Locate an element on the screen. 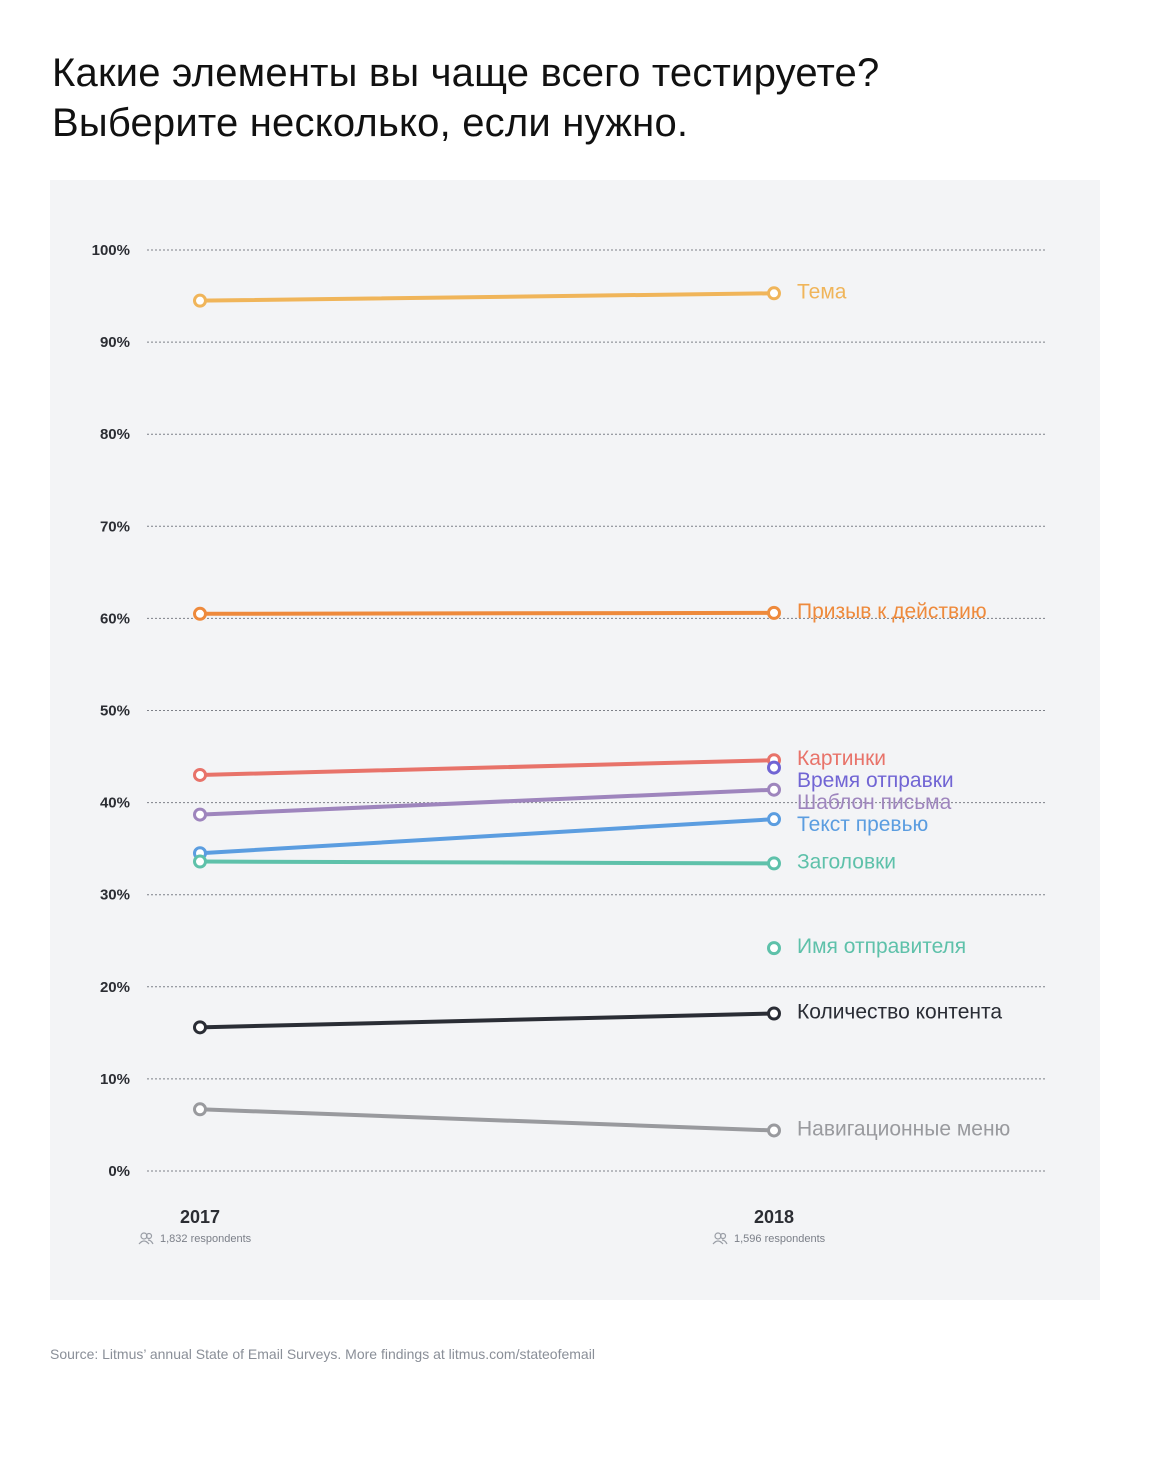 The height and width of the screenshot is (1476, 1152). series-label: Время отправки is located at coordinates (875, 780).